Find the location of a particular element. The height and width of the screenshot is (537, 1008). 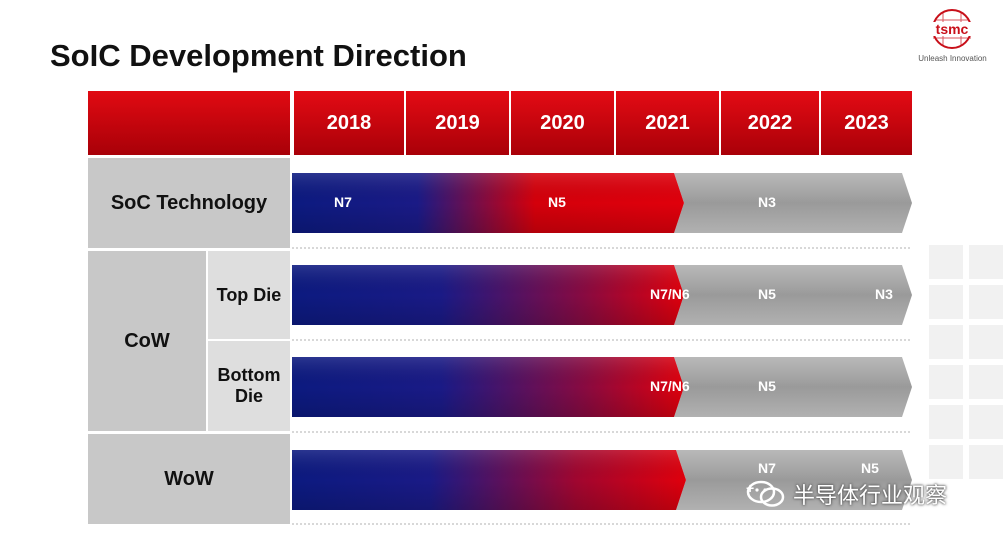

year-2019: 2019 is located at coordinates (456, 123).